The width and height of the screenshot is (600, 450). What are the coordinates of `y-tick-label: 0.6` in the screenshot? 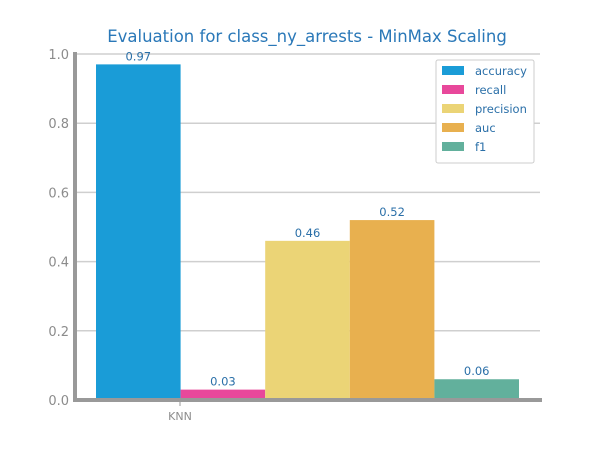 It's located at (58, 193).